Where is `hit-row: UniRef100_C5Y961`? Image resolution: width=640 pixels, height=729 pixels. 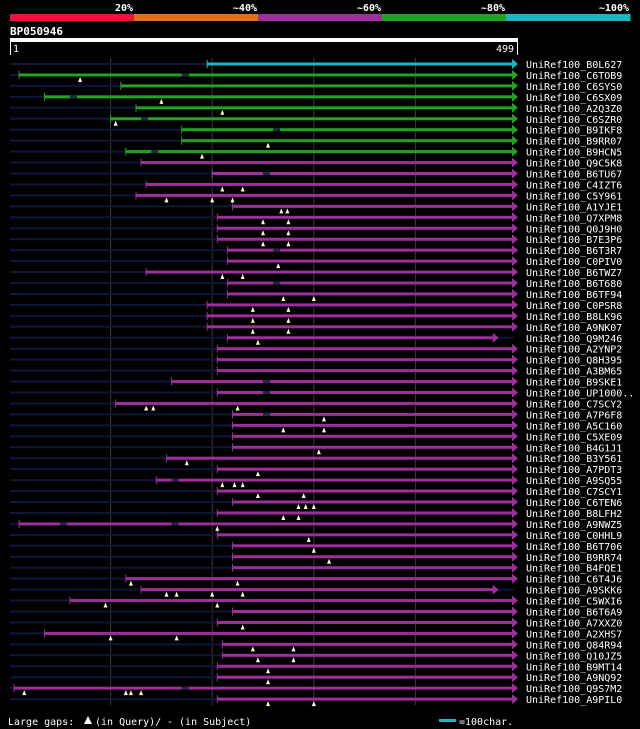
hit-row: UniRef100_C5Y961 is located at coordinates (316, 196).